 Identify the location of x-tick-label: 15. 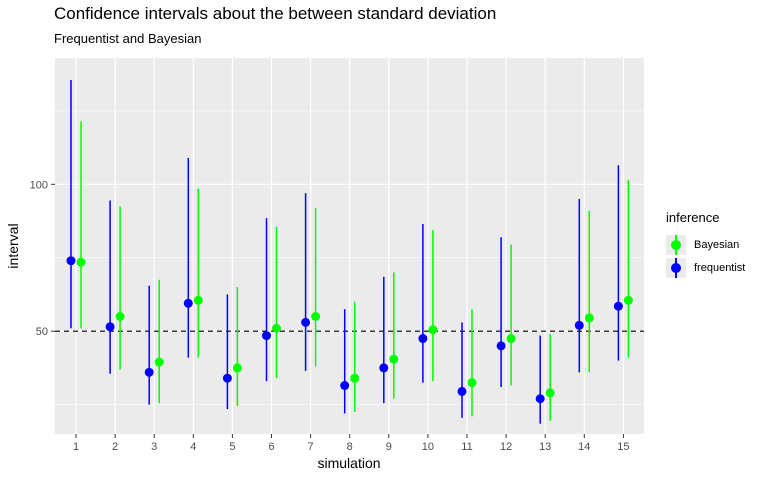
(623, 447).